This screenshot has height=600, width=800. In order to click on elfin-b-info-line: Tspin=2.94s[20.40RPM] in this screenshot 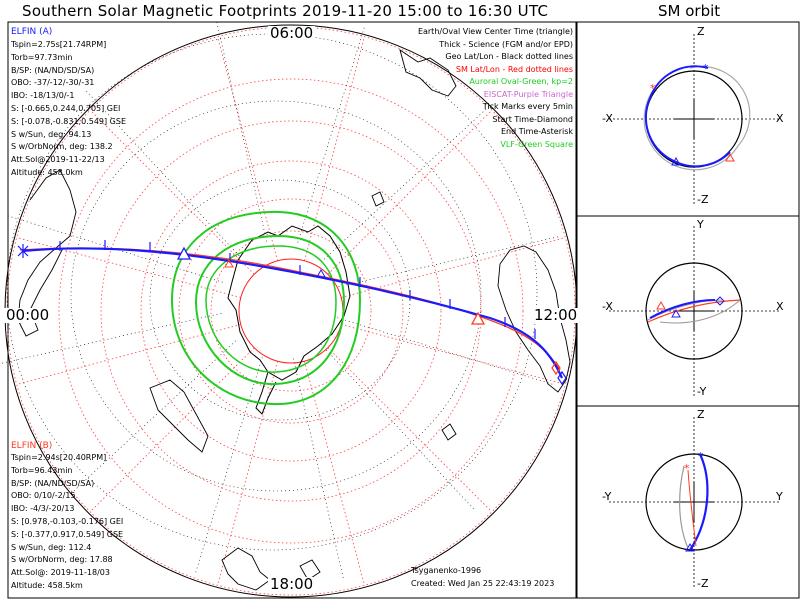, I will do `click(59, 457)`.